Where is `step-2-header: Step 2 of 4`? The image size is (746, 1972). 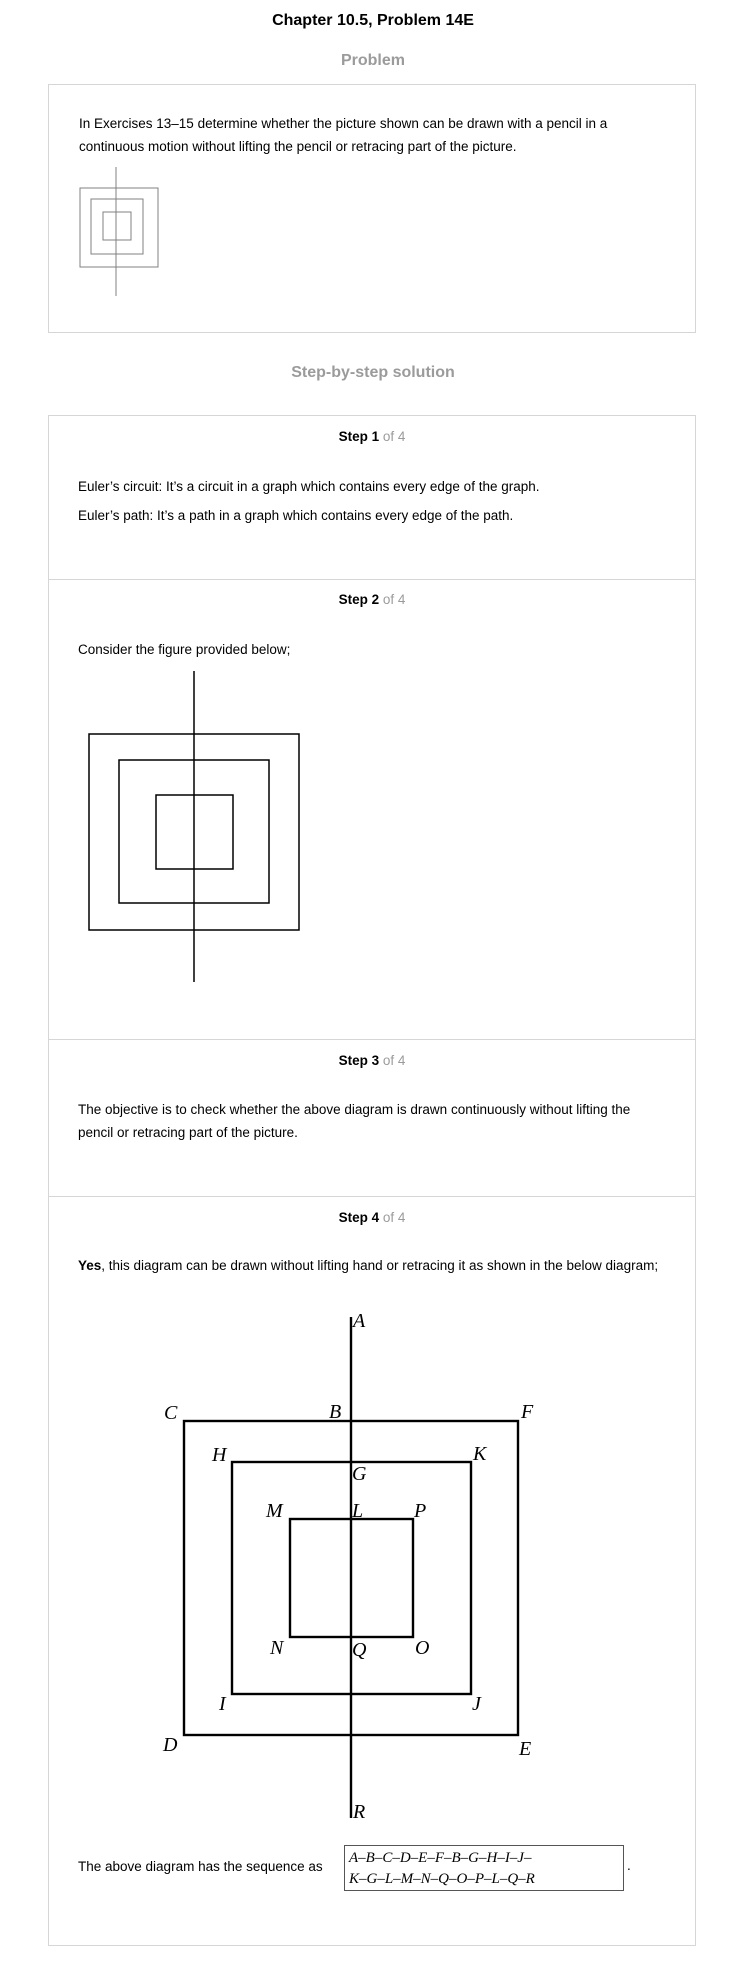
step-2-header: Step 2 of 4 is located at coordinates (372, 599).